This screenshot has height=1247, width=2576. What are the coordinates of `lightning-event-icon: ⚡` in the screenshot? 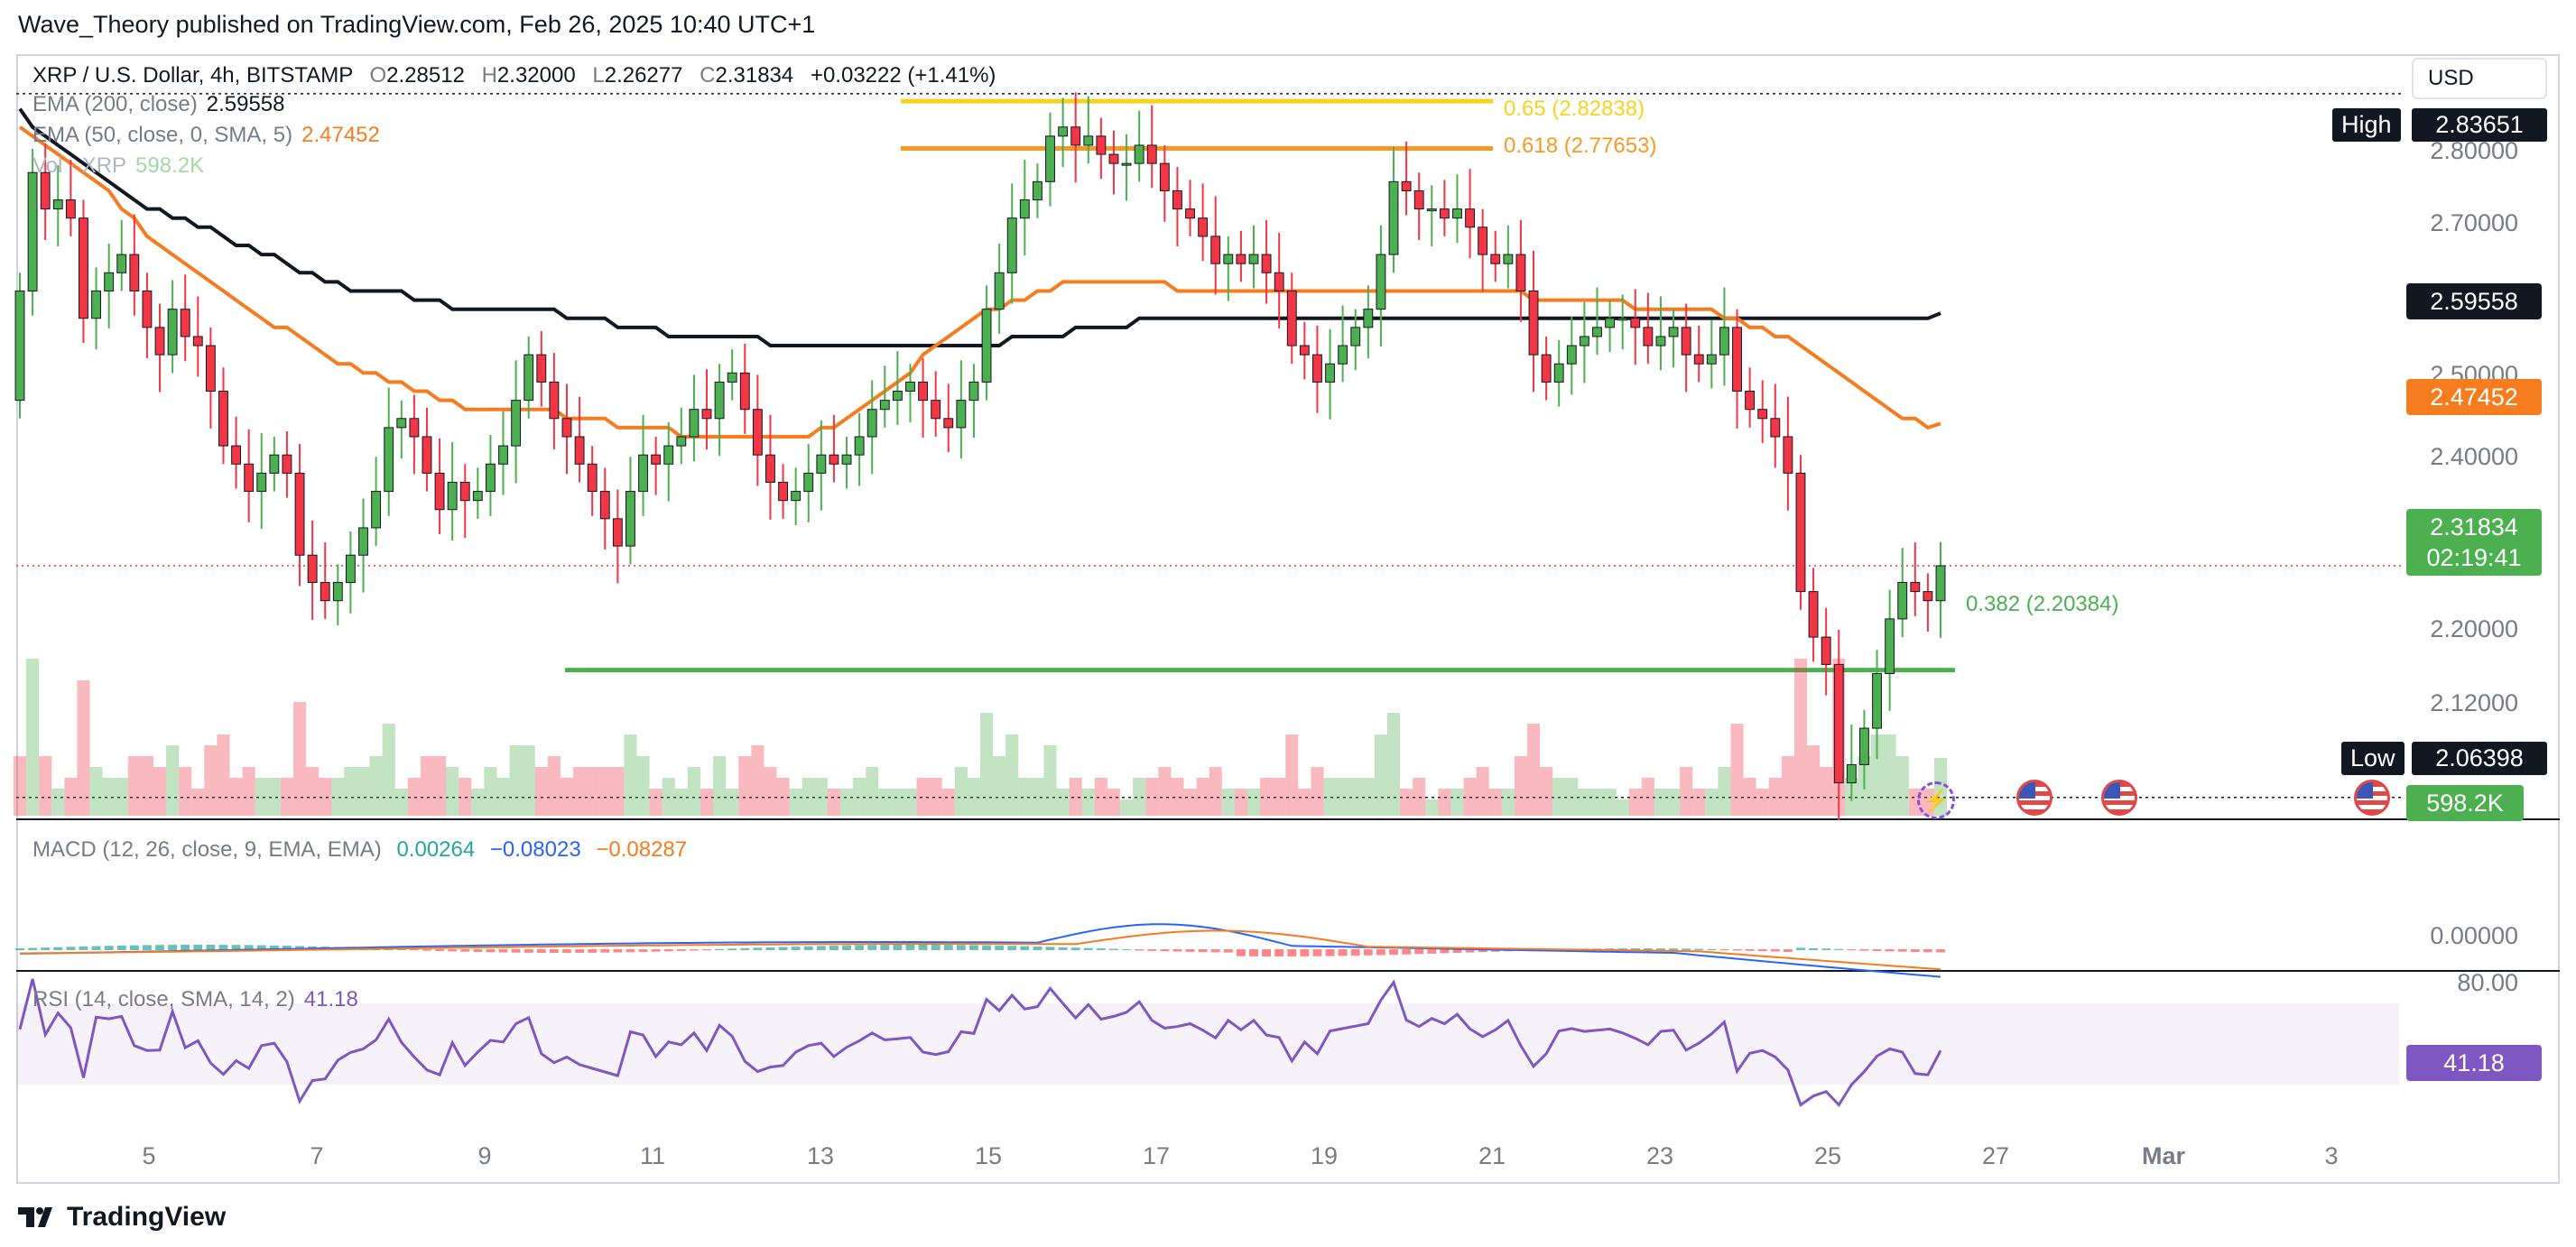 It's located at (1936, 800).